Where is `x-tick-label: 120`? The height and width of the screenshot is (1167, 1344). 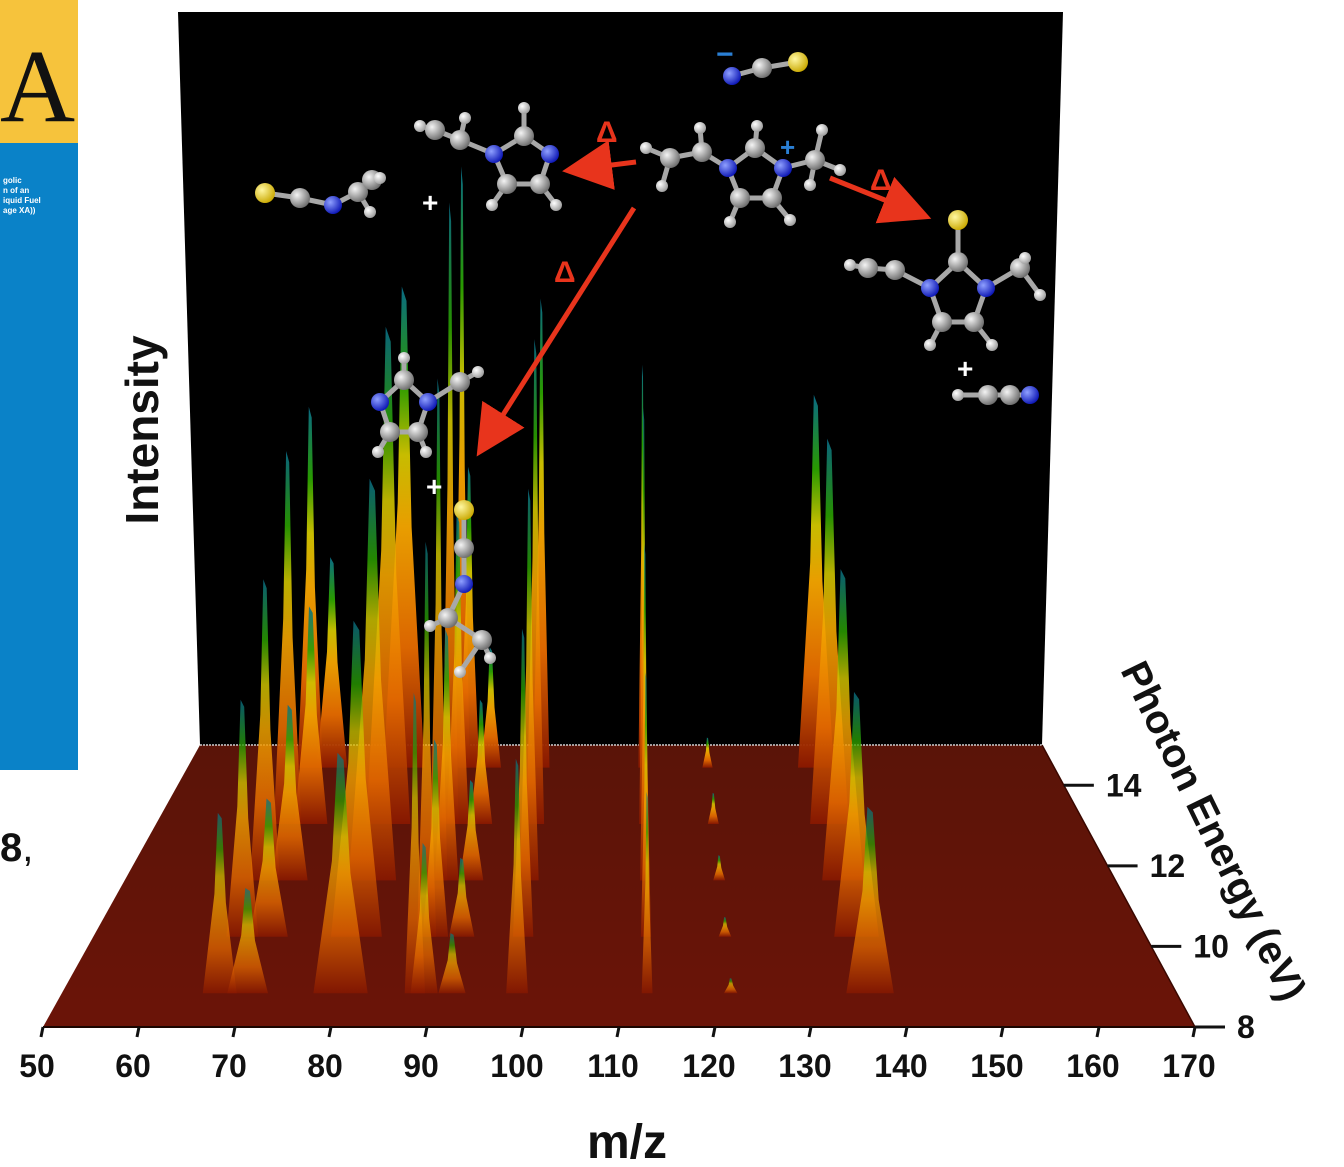 x-tick-label: 120 is located at coordinates (708, 1066).